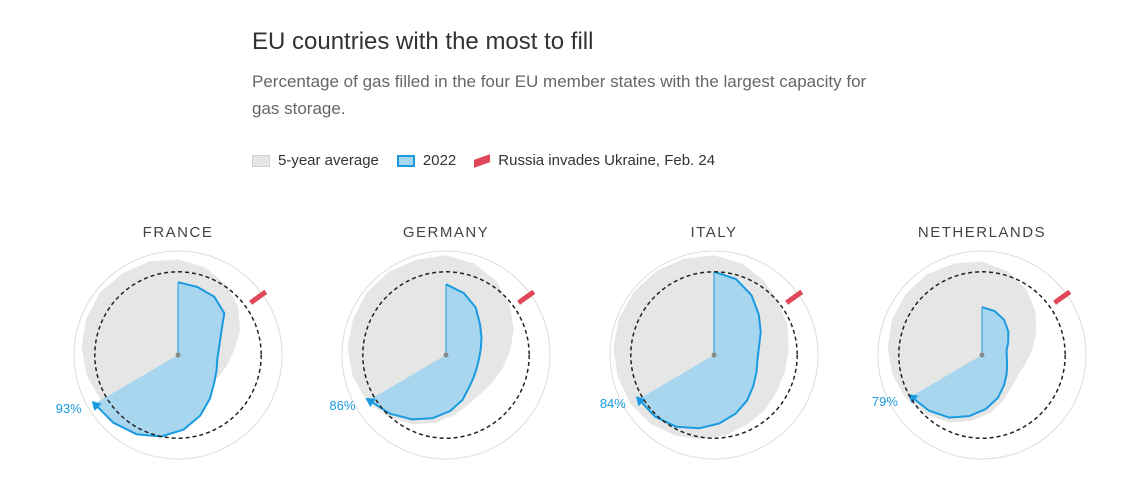 The height and width of the screenshot is (486, 1128). Describe the element at coordinates (423, 41) in the screenshot. I see `chart-title: EU countries with the most to fill` at that location.